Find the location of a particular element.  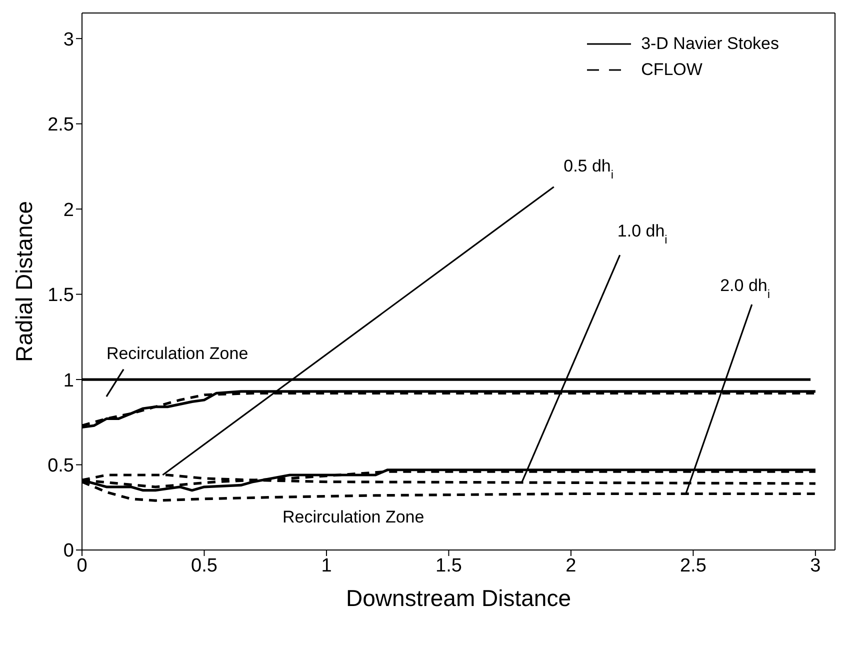

legend-label: CFLOW is located at coordinates (671, 70).